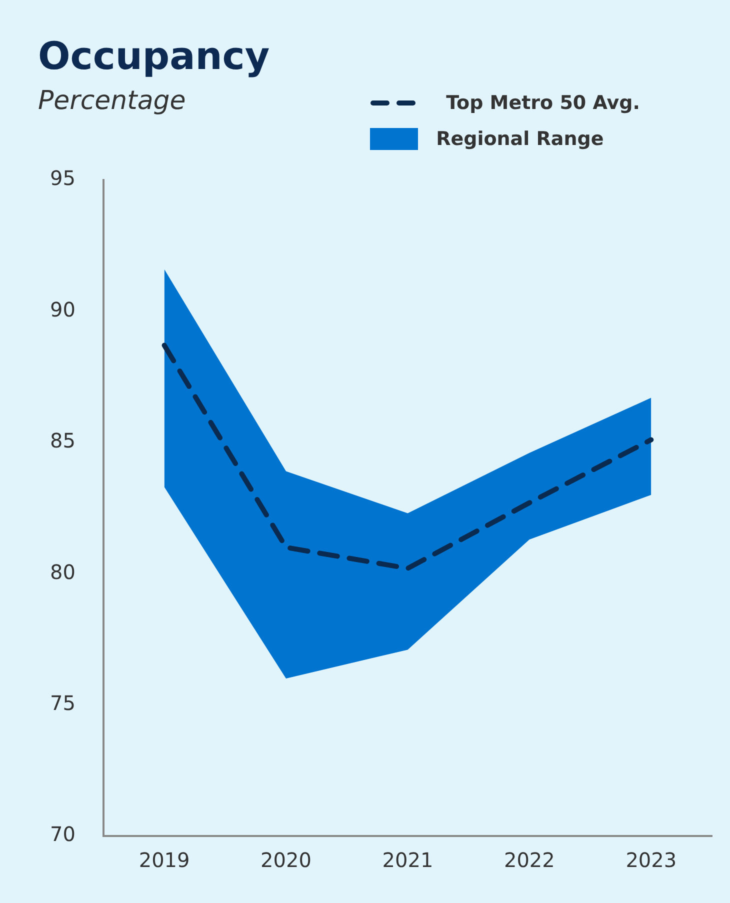 This screenshot has height=903, width=730. What do you see at coordinates (112, 101) in the screenshot?
I see `chart-subtitle: Percentage` at bounding box center [112, 101].